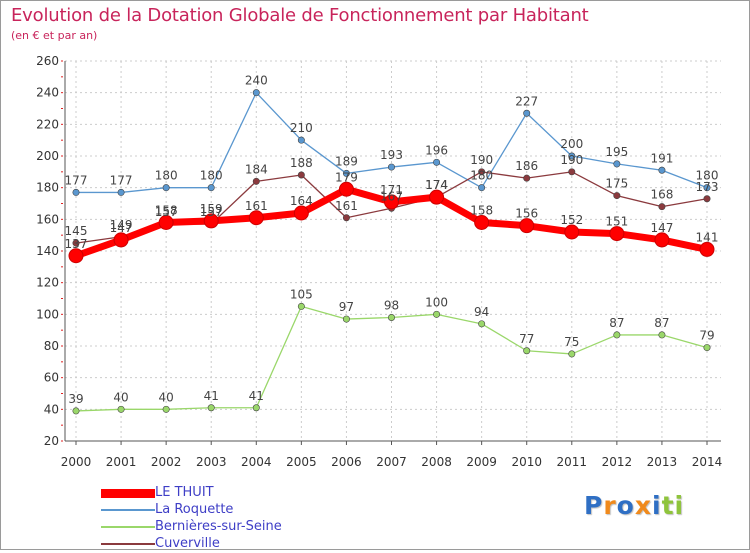 Image resolution: width=750 pixels, height=553 pixels. I want to click on x-tick-label: 2004, so click(256, 462).